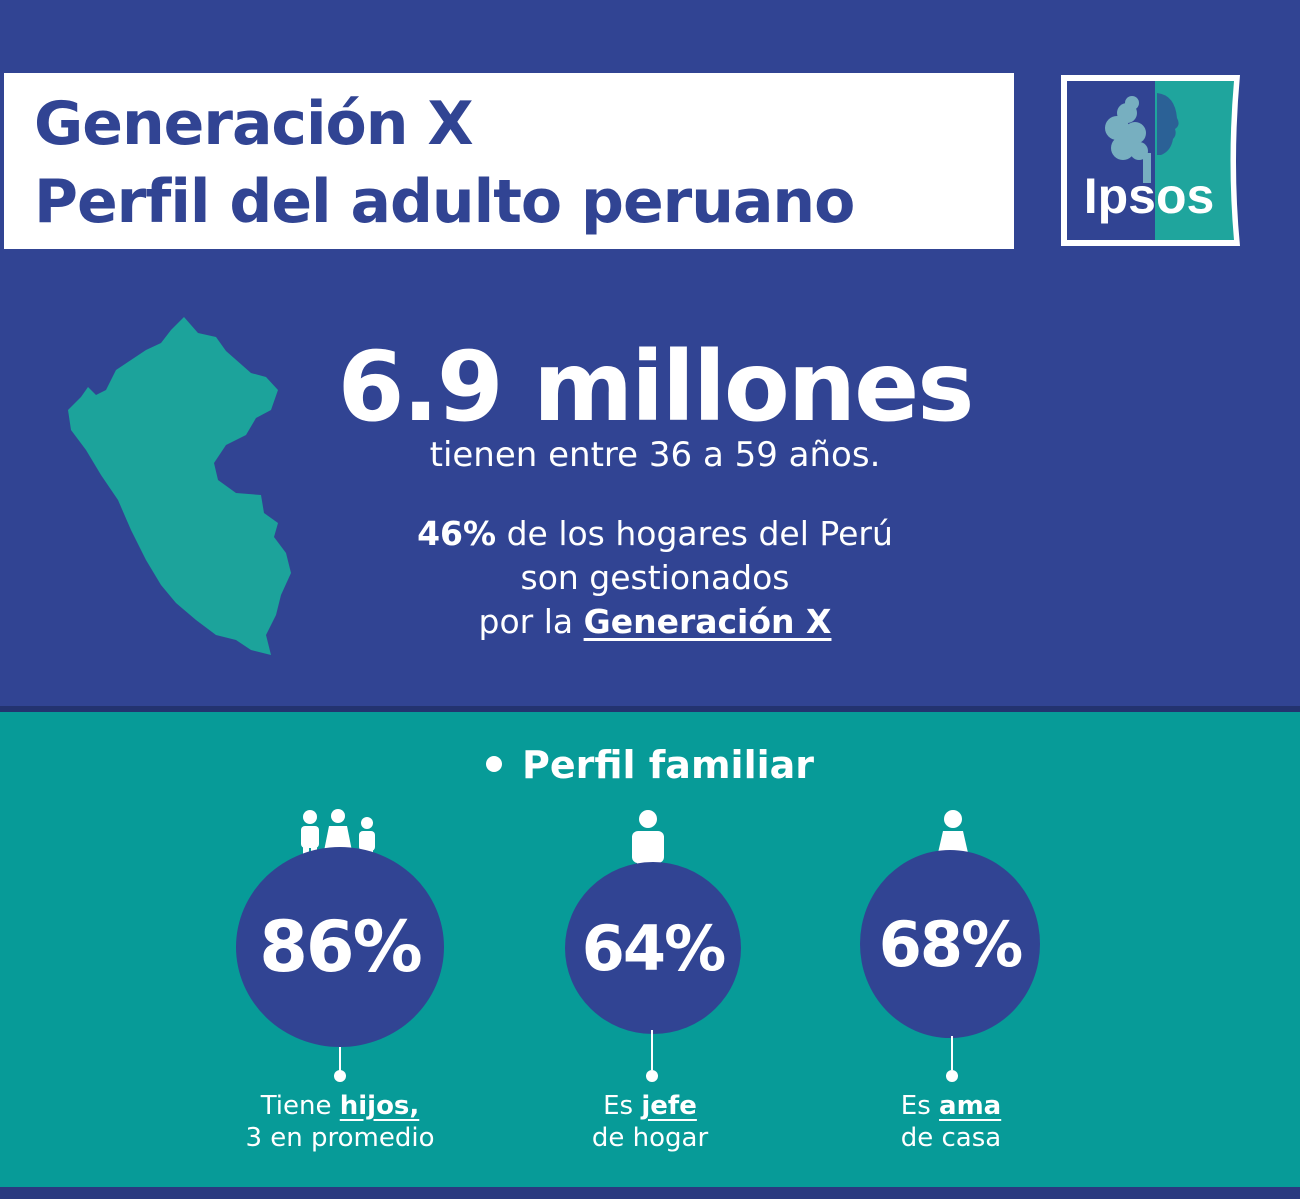  I want to click on title-line-2: Perfil del adulto peruano, so click(444, 202).